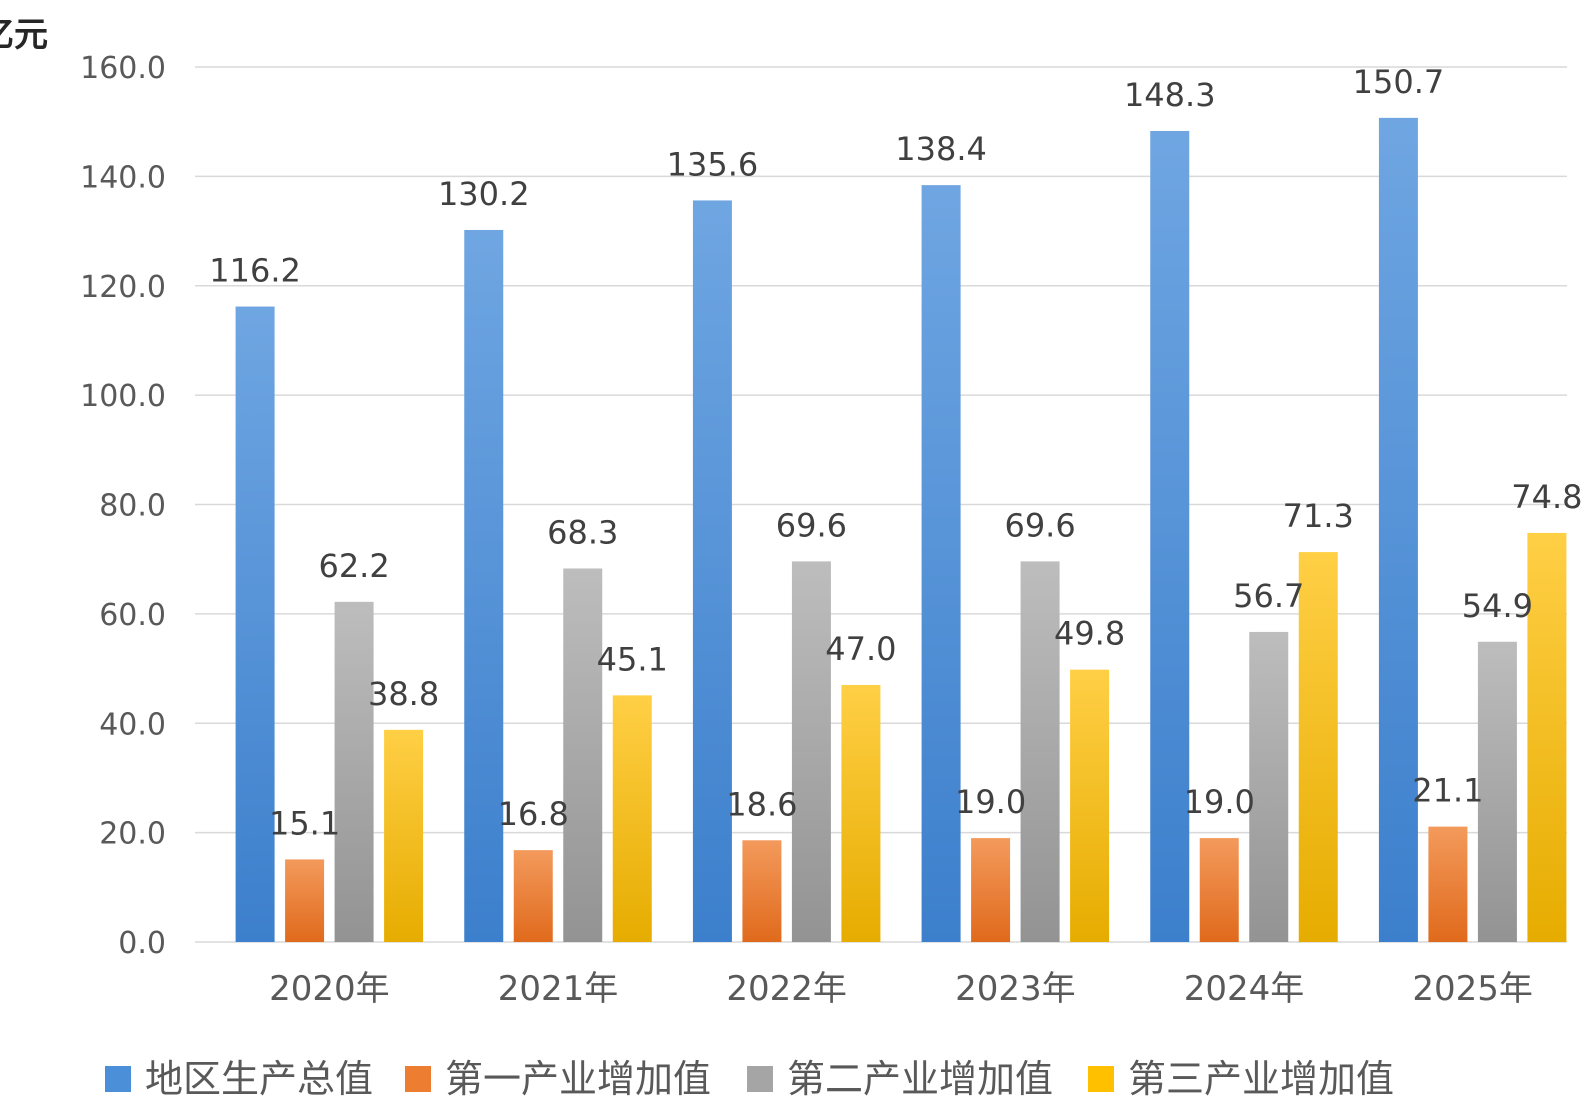 This screenshot has height=1120, width=1589. What do you see at coordinates (920, 1079) in the screenshot?
I see `legend-label: 第二产业增加值` at bounding box center [920, 1079].